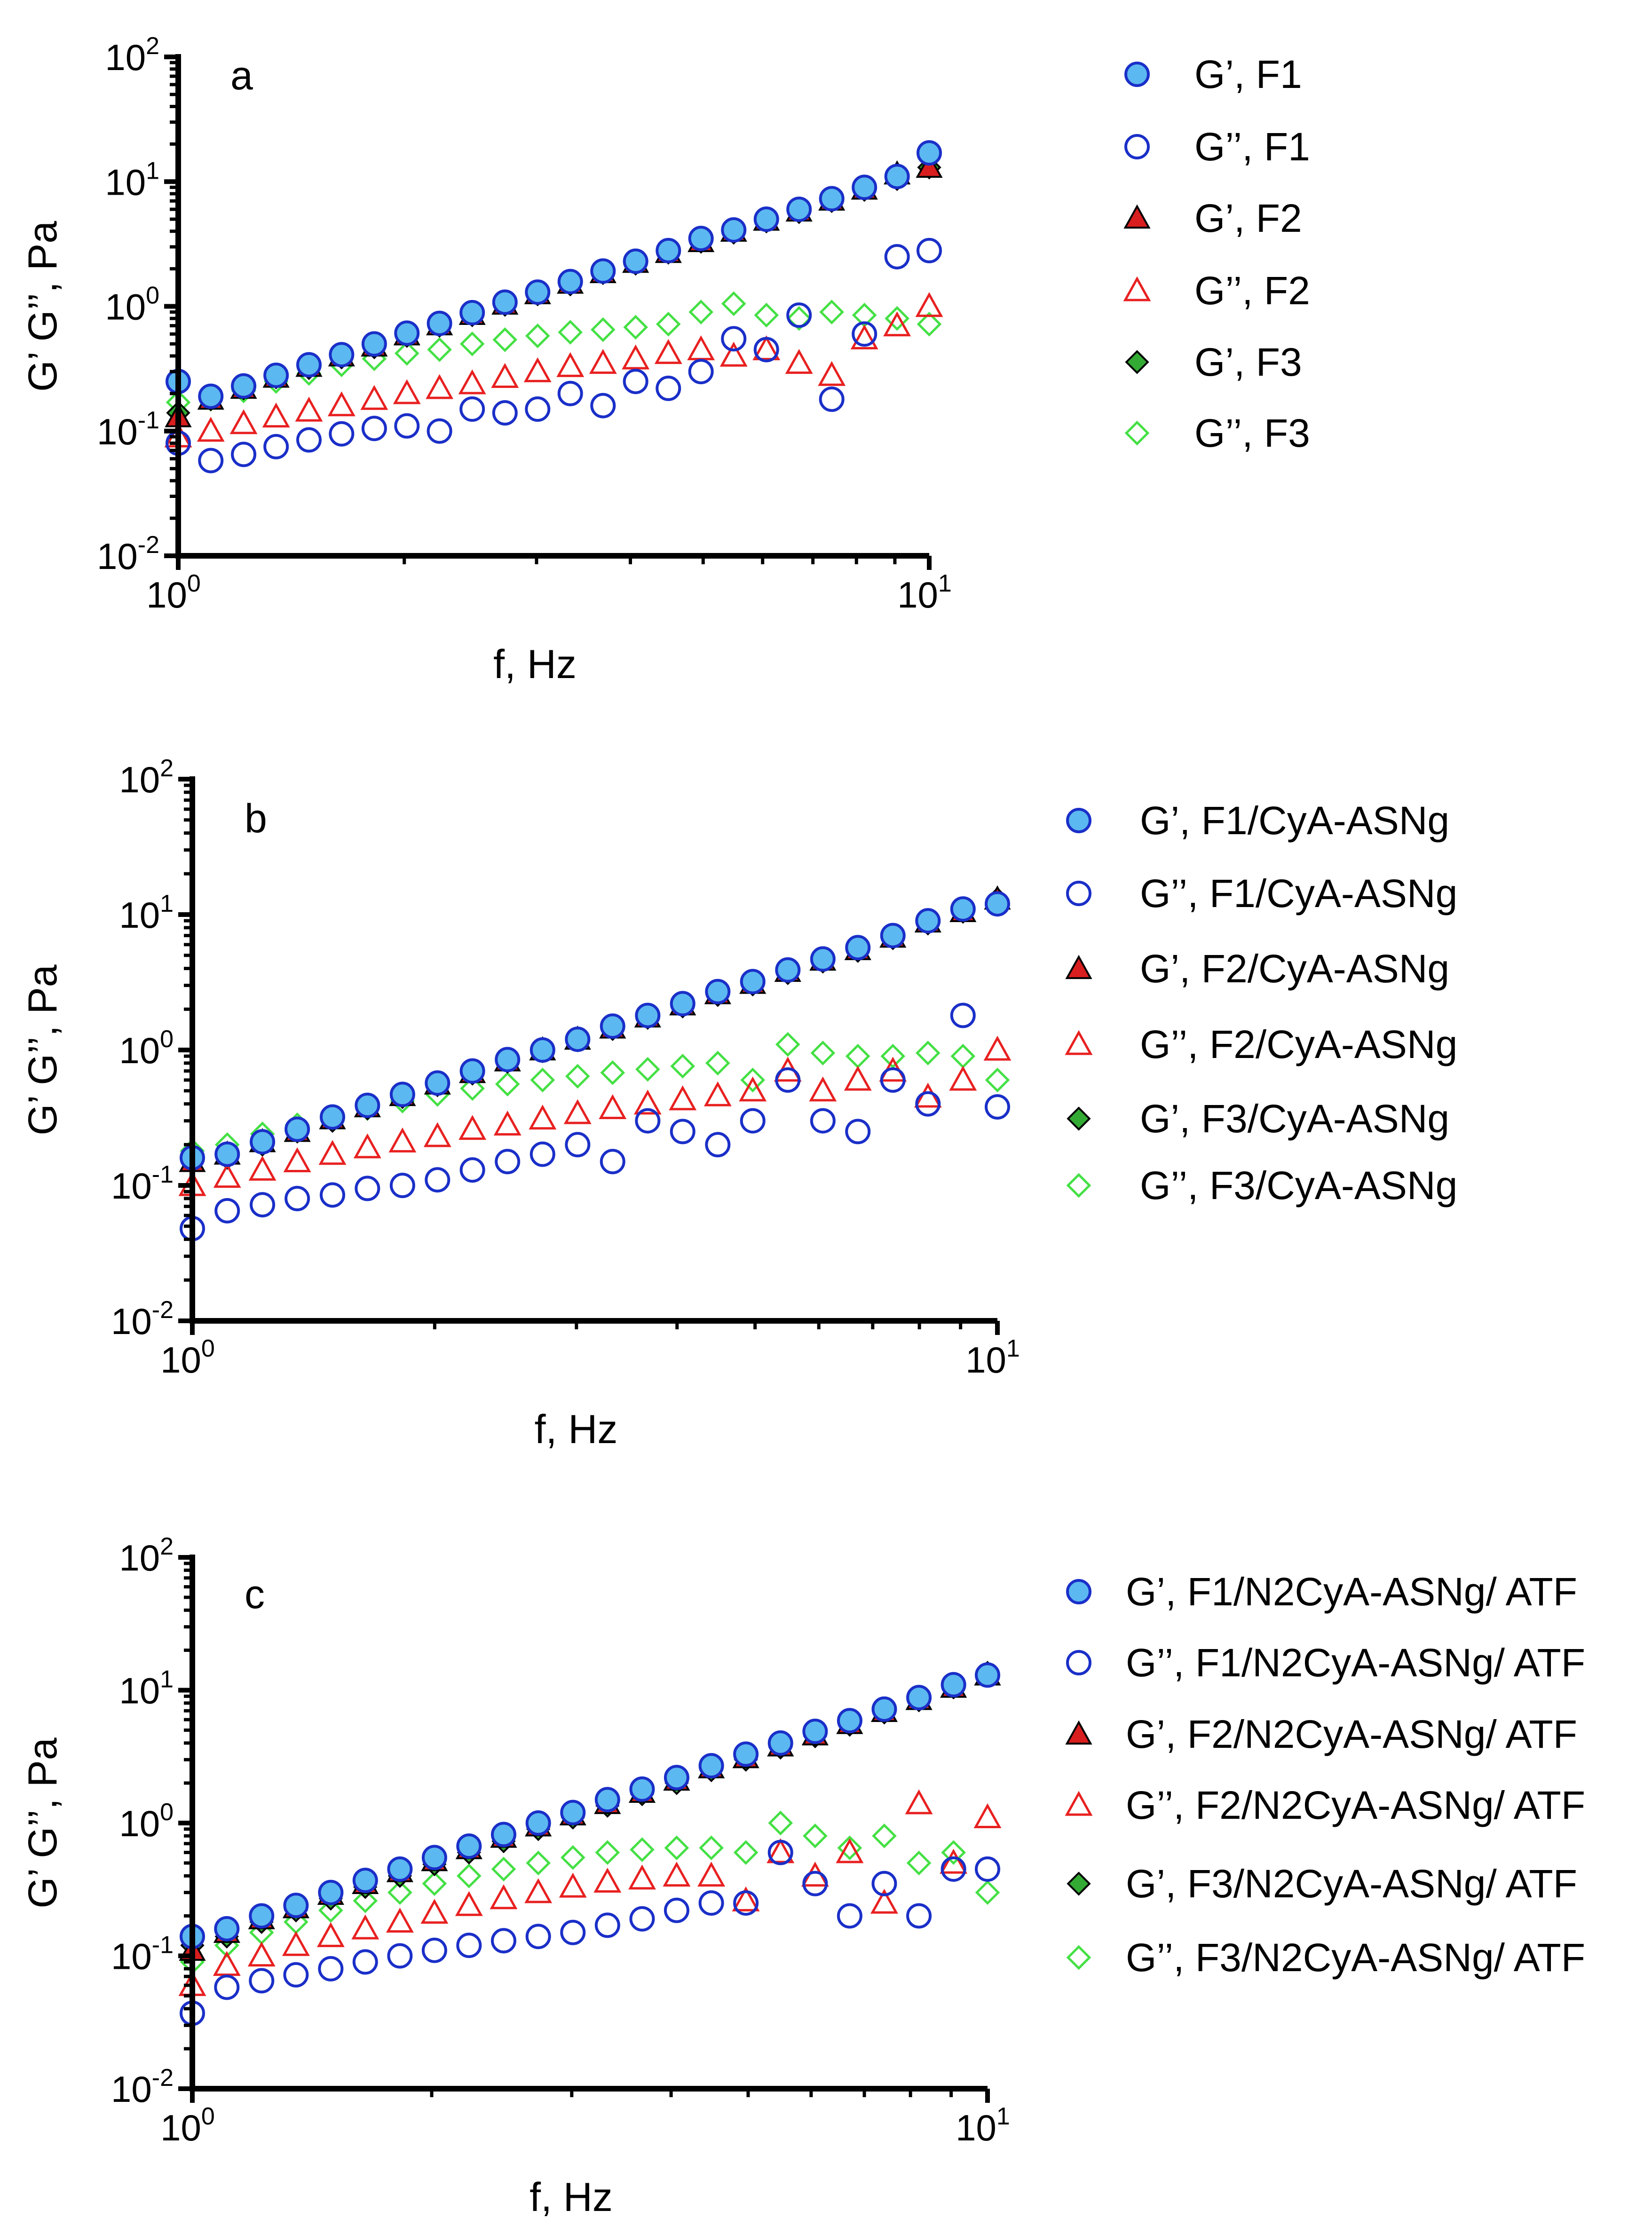 The image size is (1652, 2234). Describe the element at coordinates (1078, 1662) in the screenshot. I see `legend-marker-circle-open` at that location.